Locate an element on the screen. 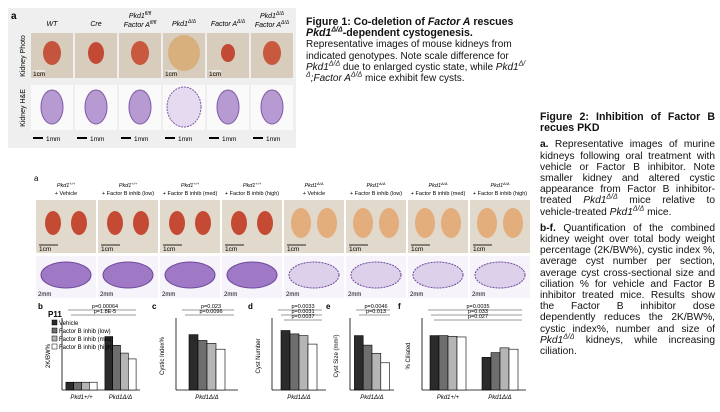 The image size is (720, 412). column-header: + Factor B inhib (med) is located at coordinates (438, 194).